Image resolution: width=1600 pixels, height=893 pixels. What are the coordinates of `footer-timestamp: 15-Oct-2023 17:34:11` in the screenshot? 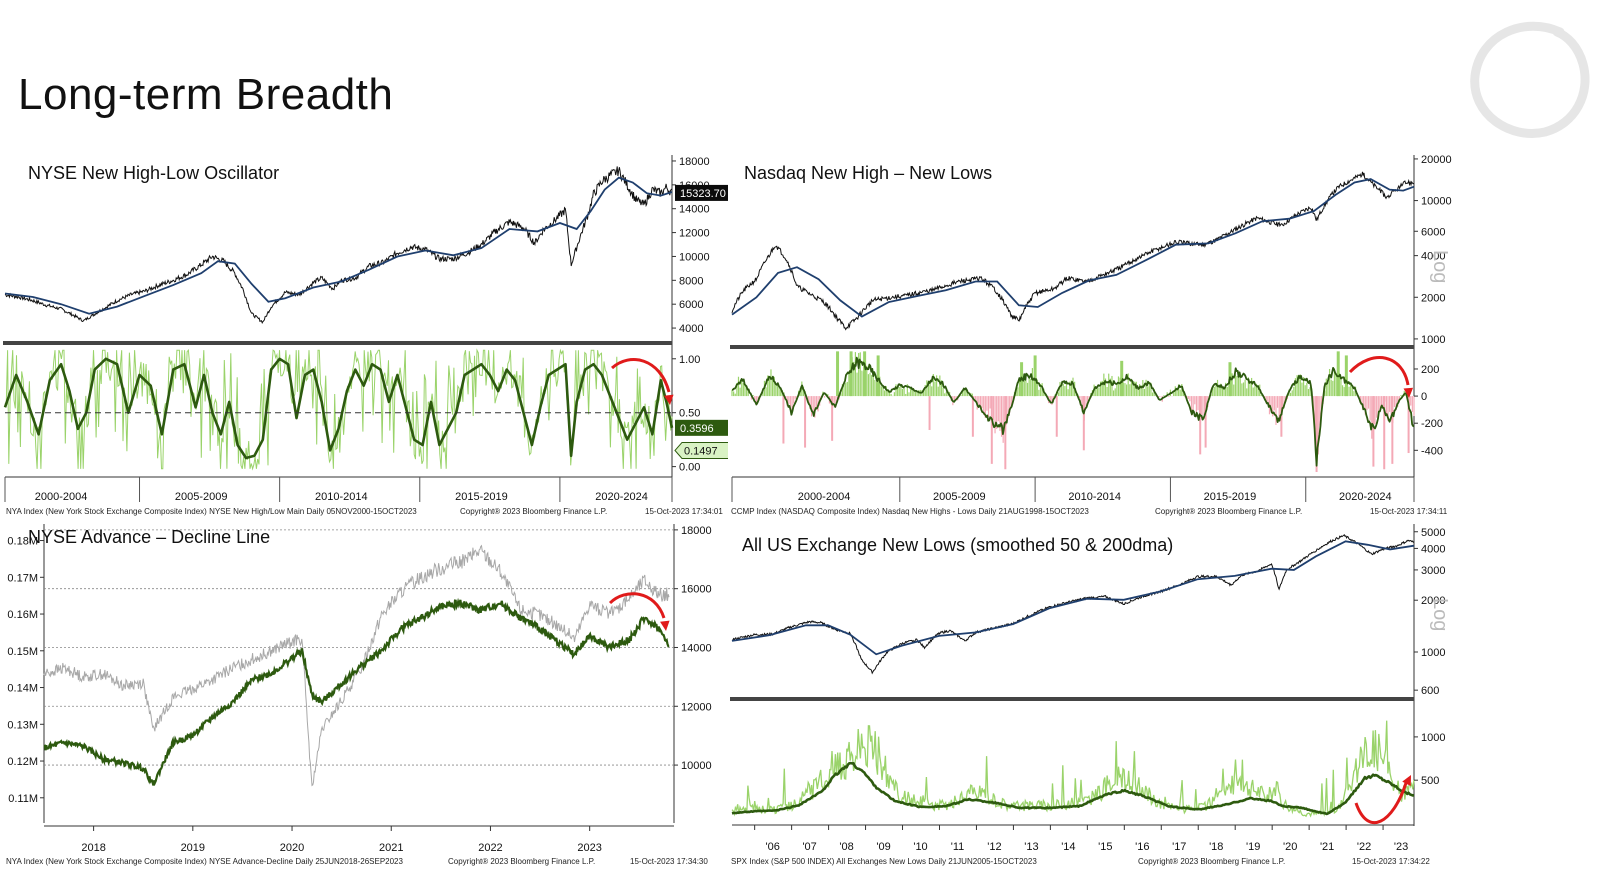 It's located at (1409, 511).